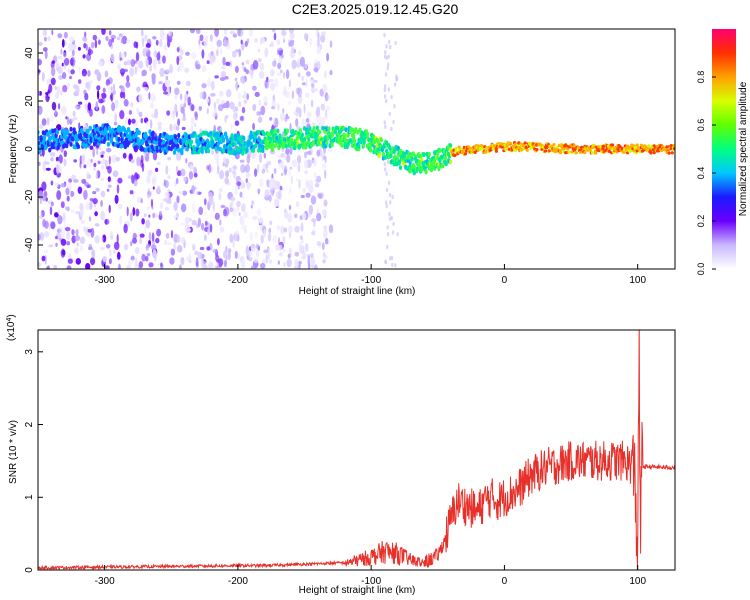 The height and width of the screenshot is (600, 750). I want to click on x-tick-label: -300, so click(105, 581).